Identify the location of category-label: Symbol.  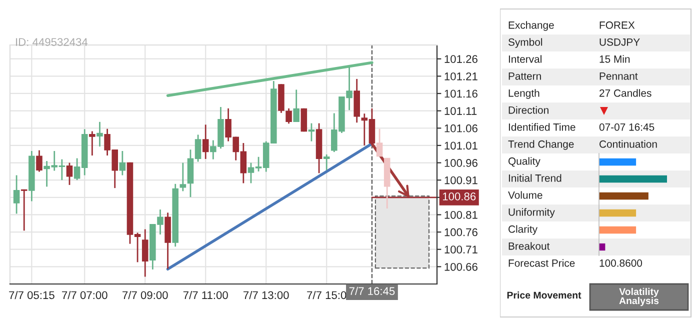
(525, 43).